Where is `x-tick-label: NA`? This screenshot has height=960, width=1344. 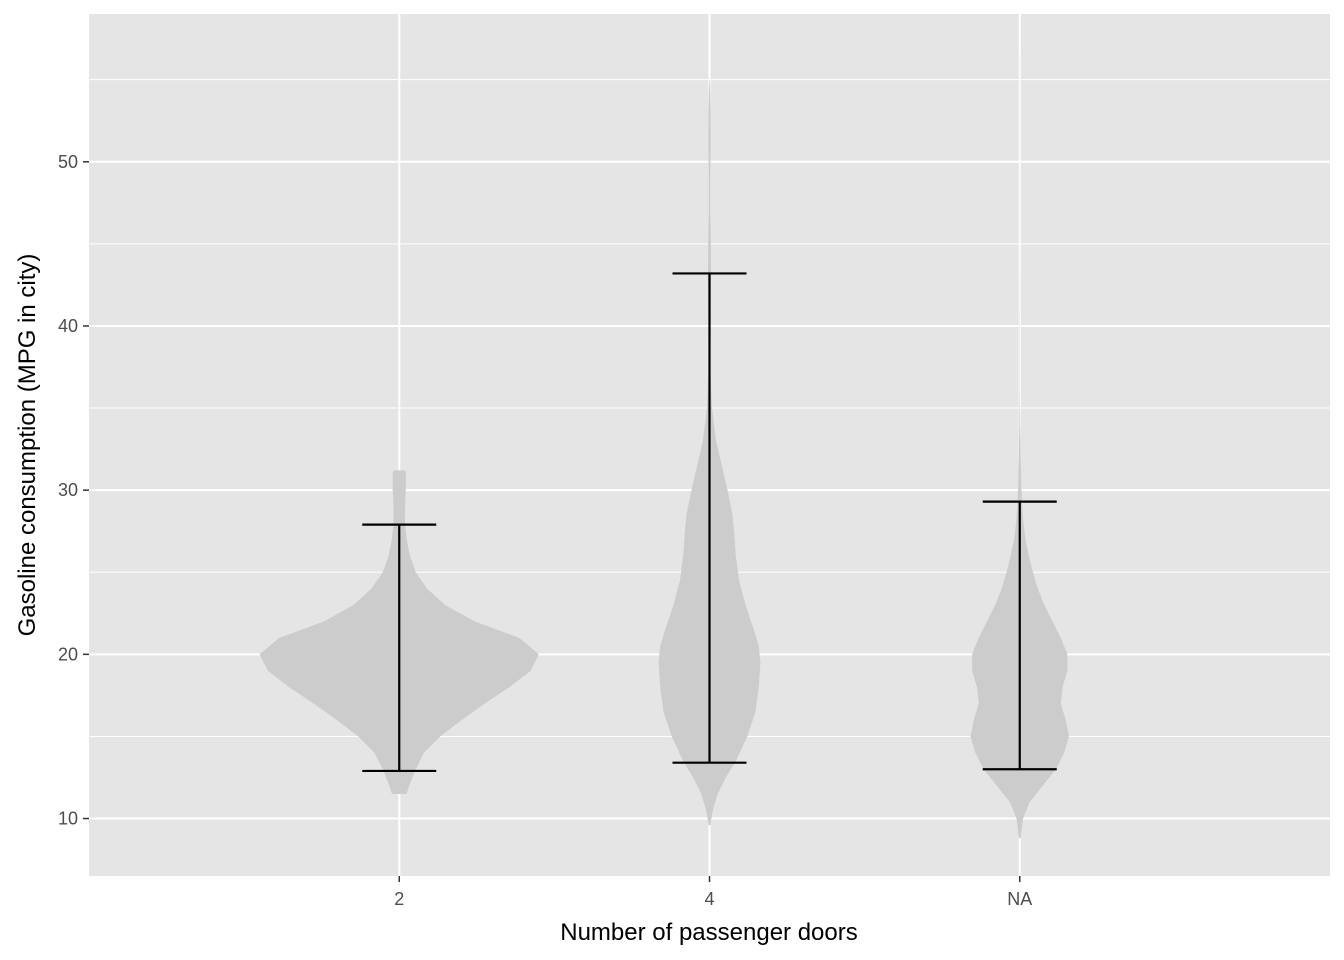 x-tick-label: NA is located at coordinates (1019, 899).